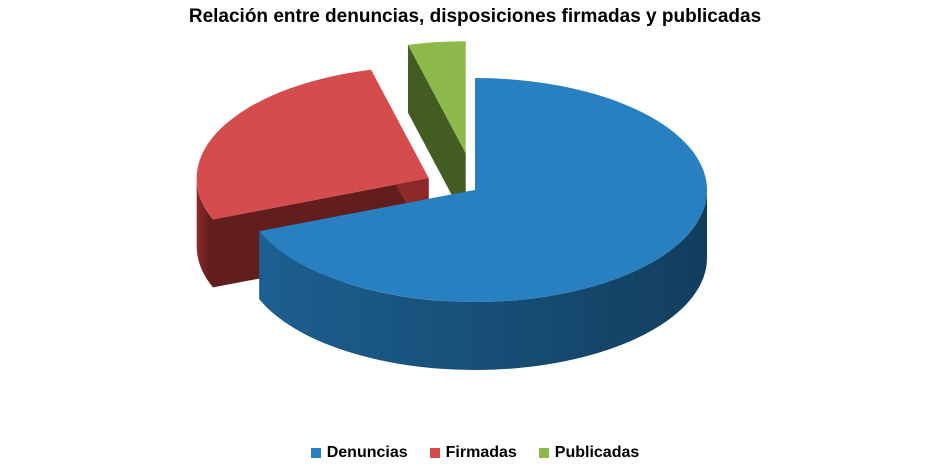 The image size is (950, 475). What do you see at coordinates (315, 453) in the screenshot?
I see `legend-swatch-denuncias` at bounding box center [315, 453].